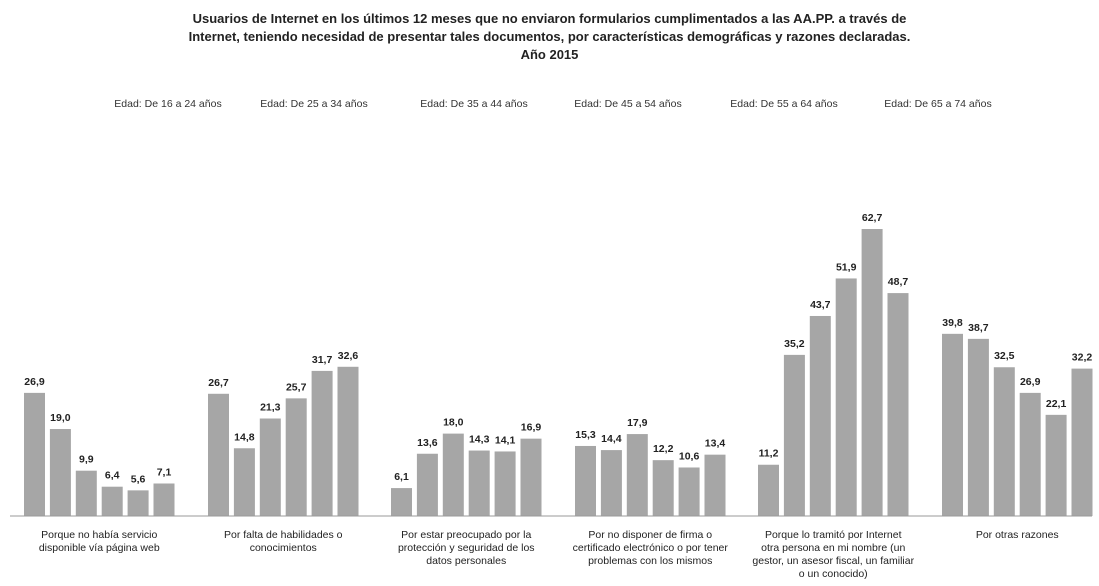  I want to click on data-label: 21,3, so click(270, 408).